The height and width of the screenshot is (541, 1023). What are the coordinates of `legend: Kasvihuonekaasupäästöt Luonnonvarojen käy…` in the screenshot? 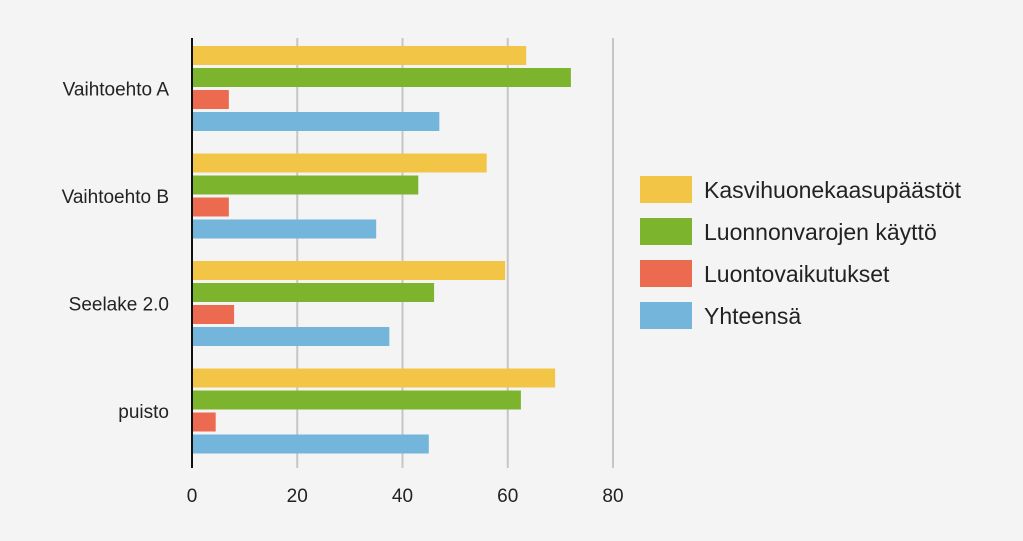 It's located at (801, 252).